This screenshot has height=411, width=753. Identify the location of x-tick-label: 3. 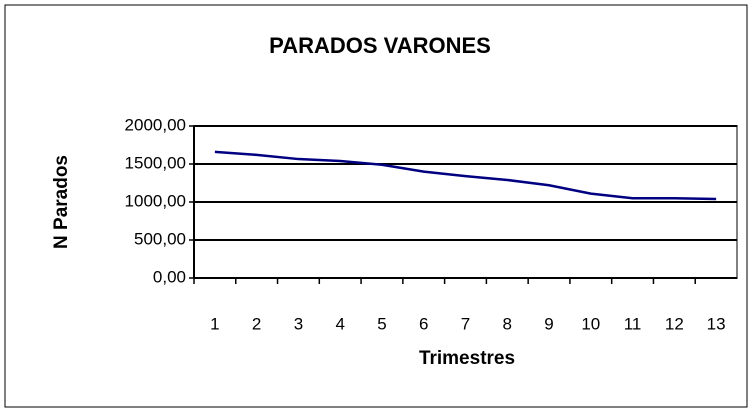
(298, 323).